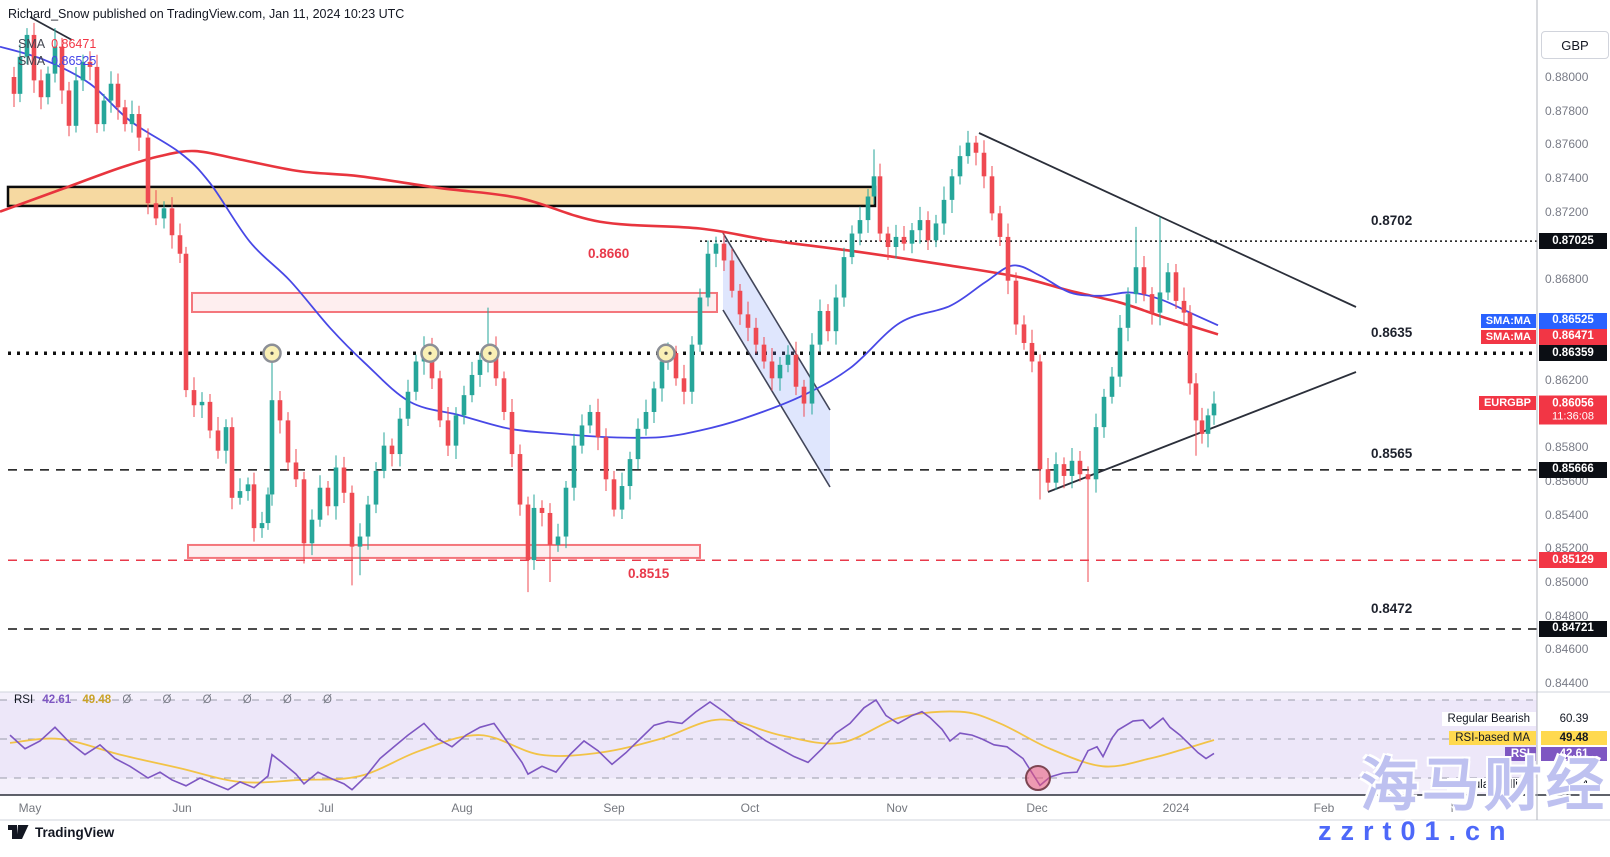 This screenshot has width=1610, height=857. I want to click on rsi-indicator-legend: RSI 42.61 49.48 Ø Ø Ø Ø Ø Ø, so click(180, 700).